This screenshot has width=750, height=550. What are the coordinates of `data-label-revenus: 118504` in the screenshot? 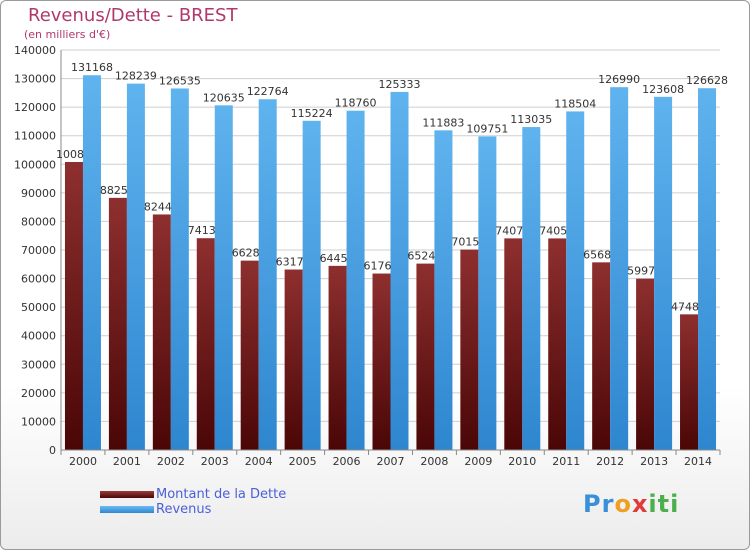 It's located at (575, 103).